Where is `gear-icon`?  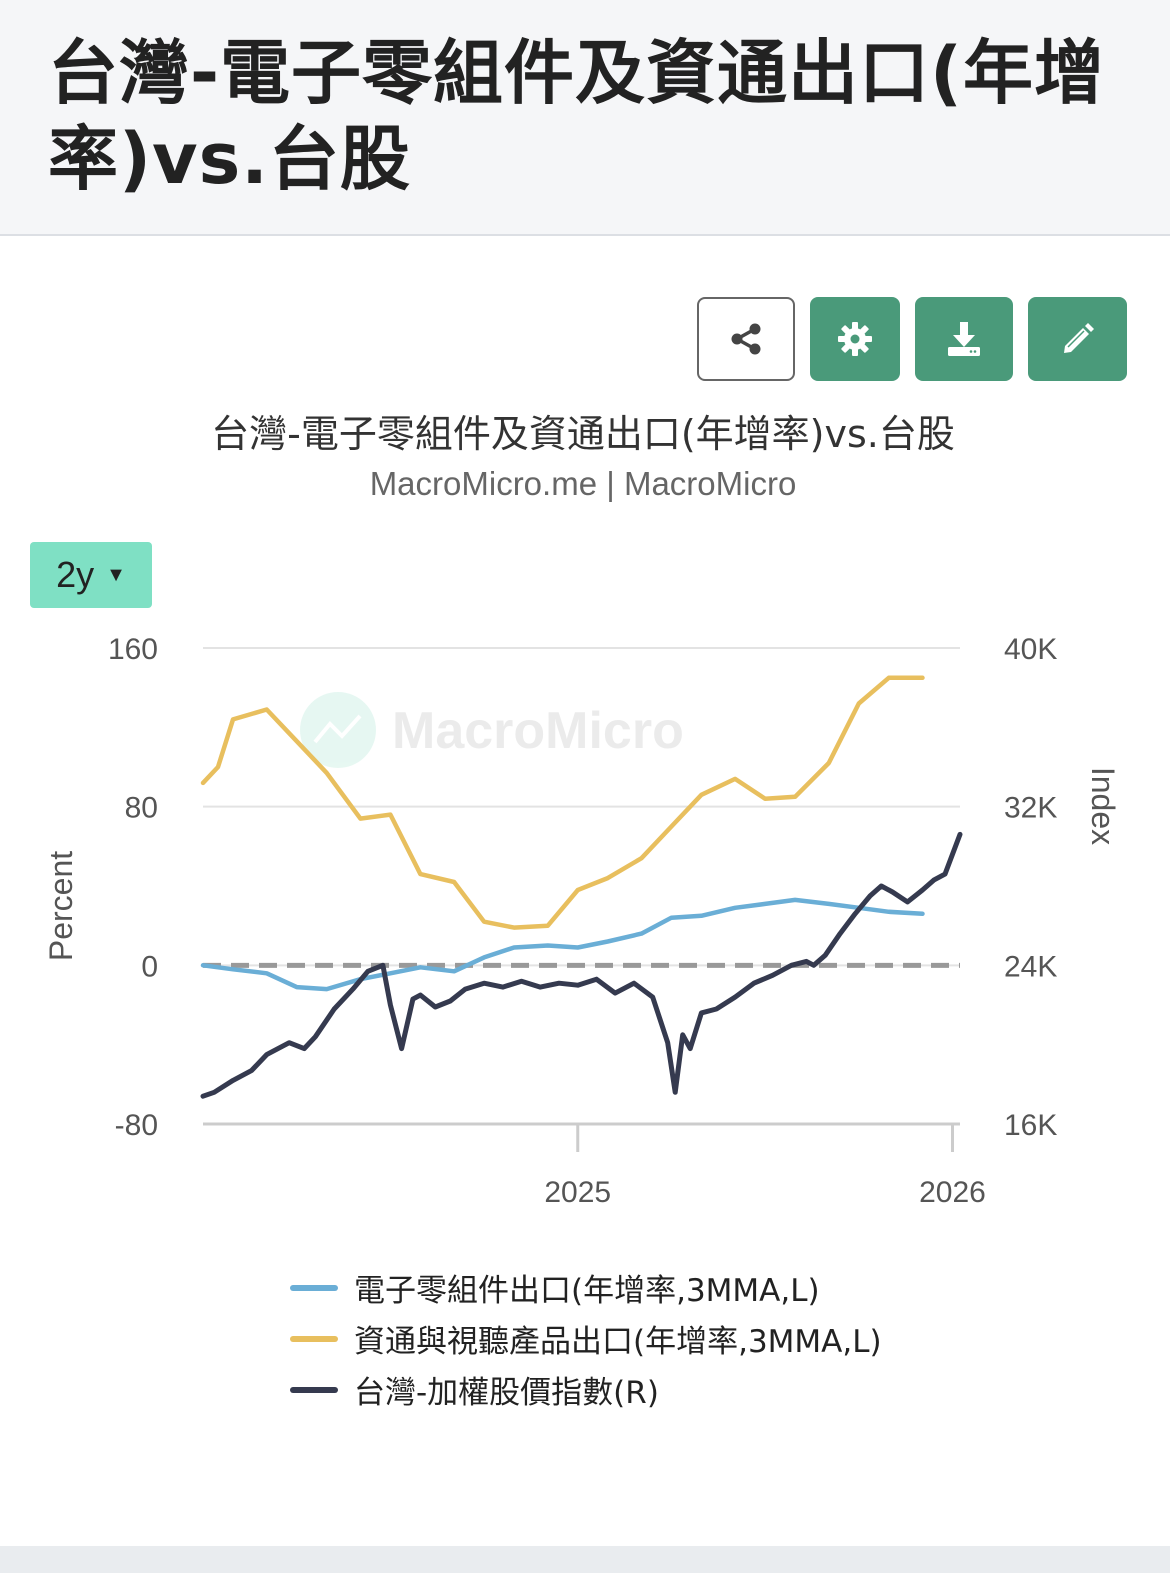 gear-icon is located at coordinates (855, 339).